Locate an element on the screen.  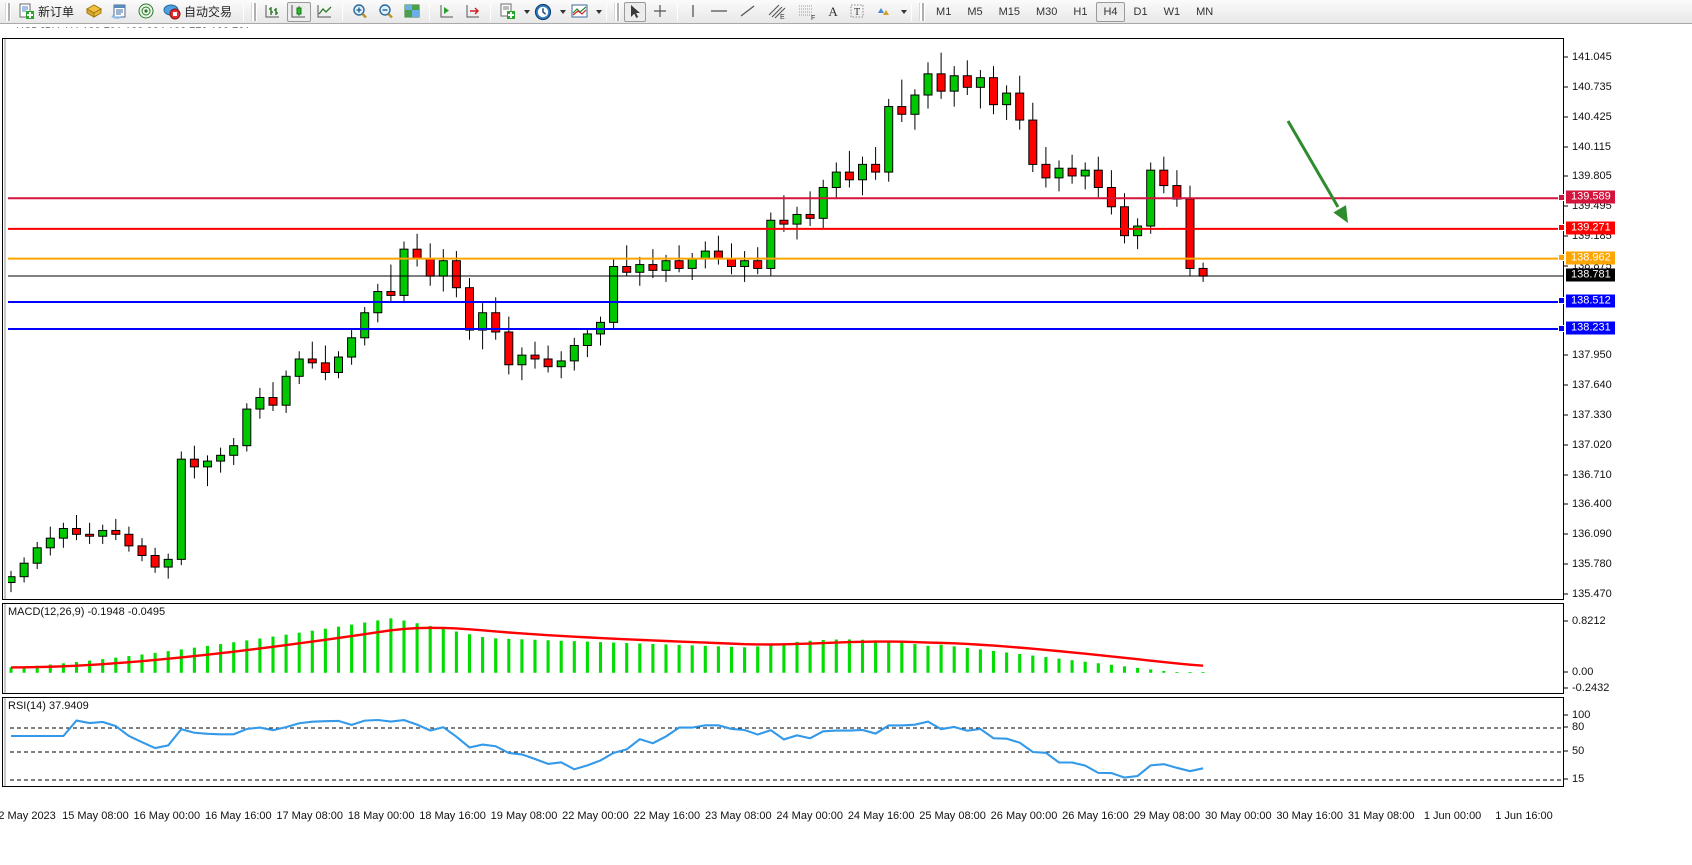
auto-trading-button: 自动交易 is located at coordinates (199, 12).